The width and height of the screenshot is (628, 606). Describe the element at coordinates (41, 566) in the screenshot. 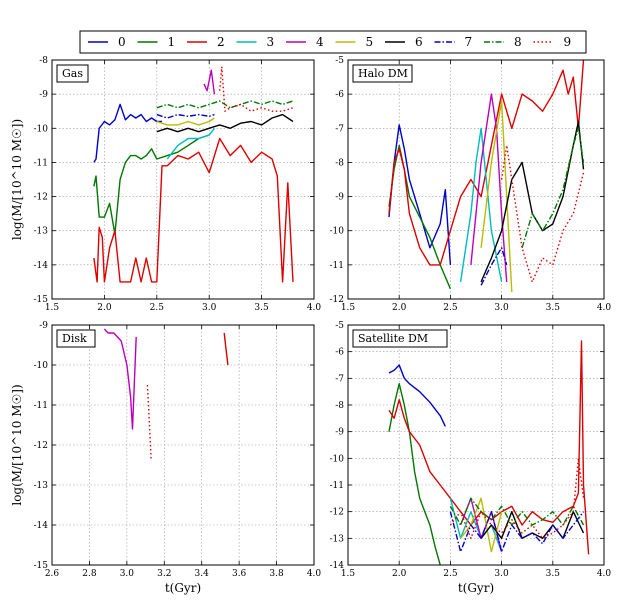

I see `y-tick-label: -15` at that location.